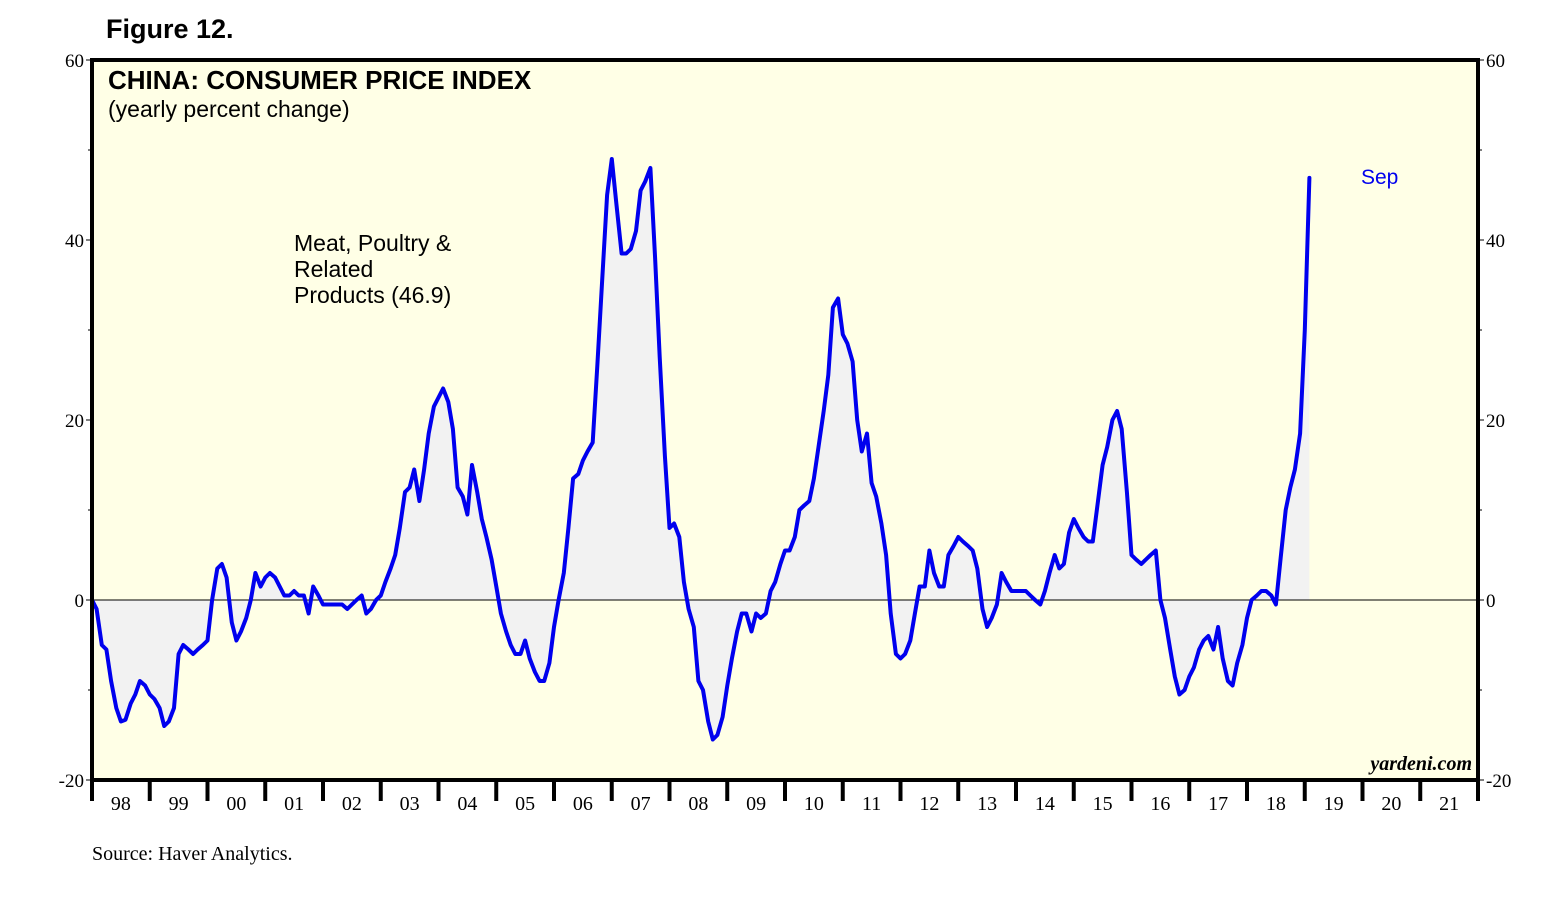 The width and height of the screenshot is (1568, 902). I want to click on x-tick-label: 12, so click(929, 804).